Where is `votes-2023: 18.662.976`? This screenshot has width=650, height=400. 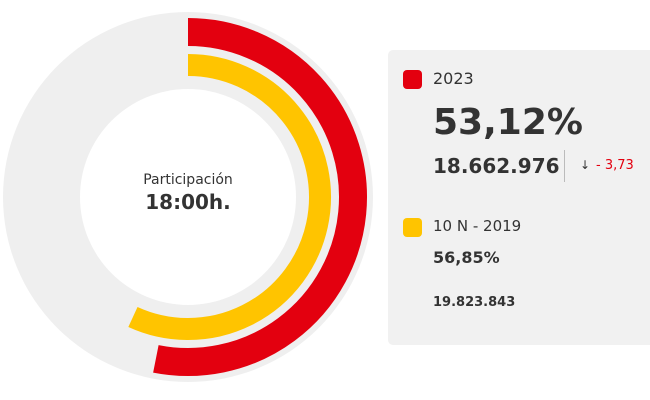 votes-2023: 18.662.976 is located at coordinates (496, 166).